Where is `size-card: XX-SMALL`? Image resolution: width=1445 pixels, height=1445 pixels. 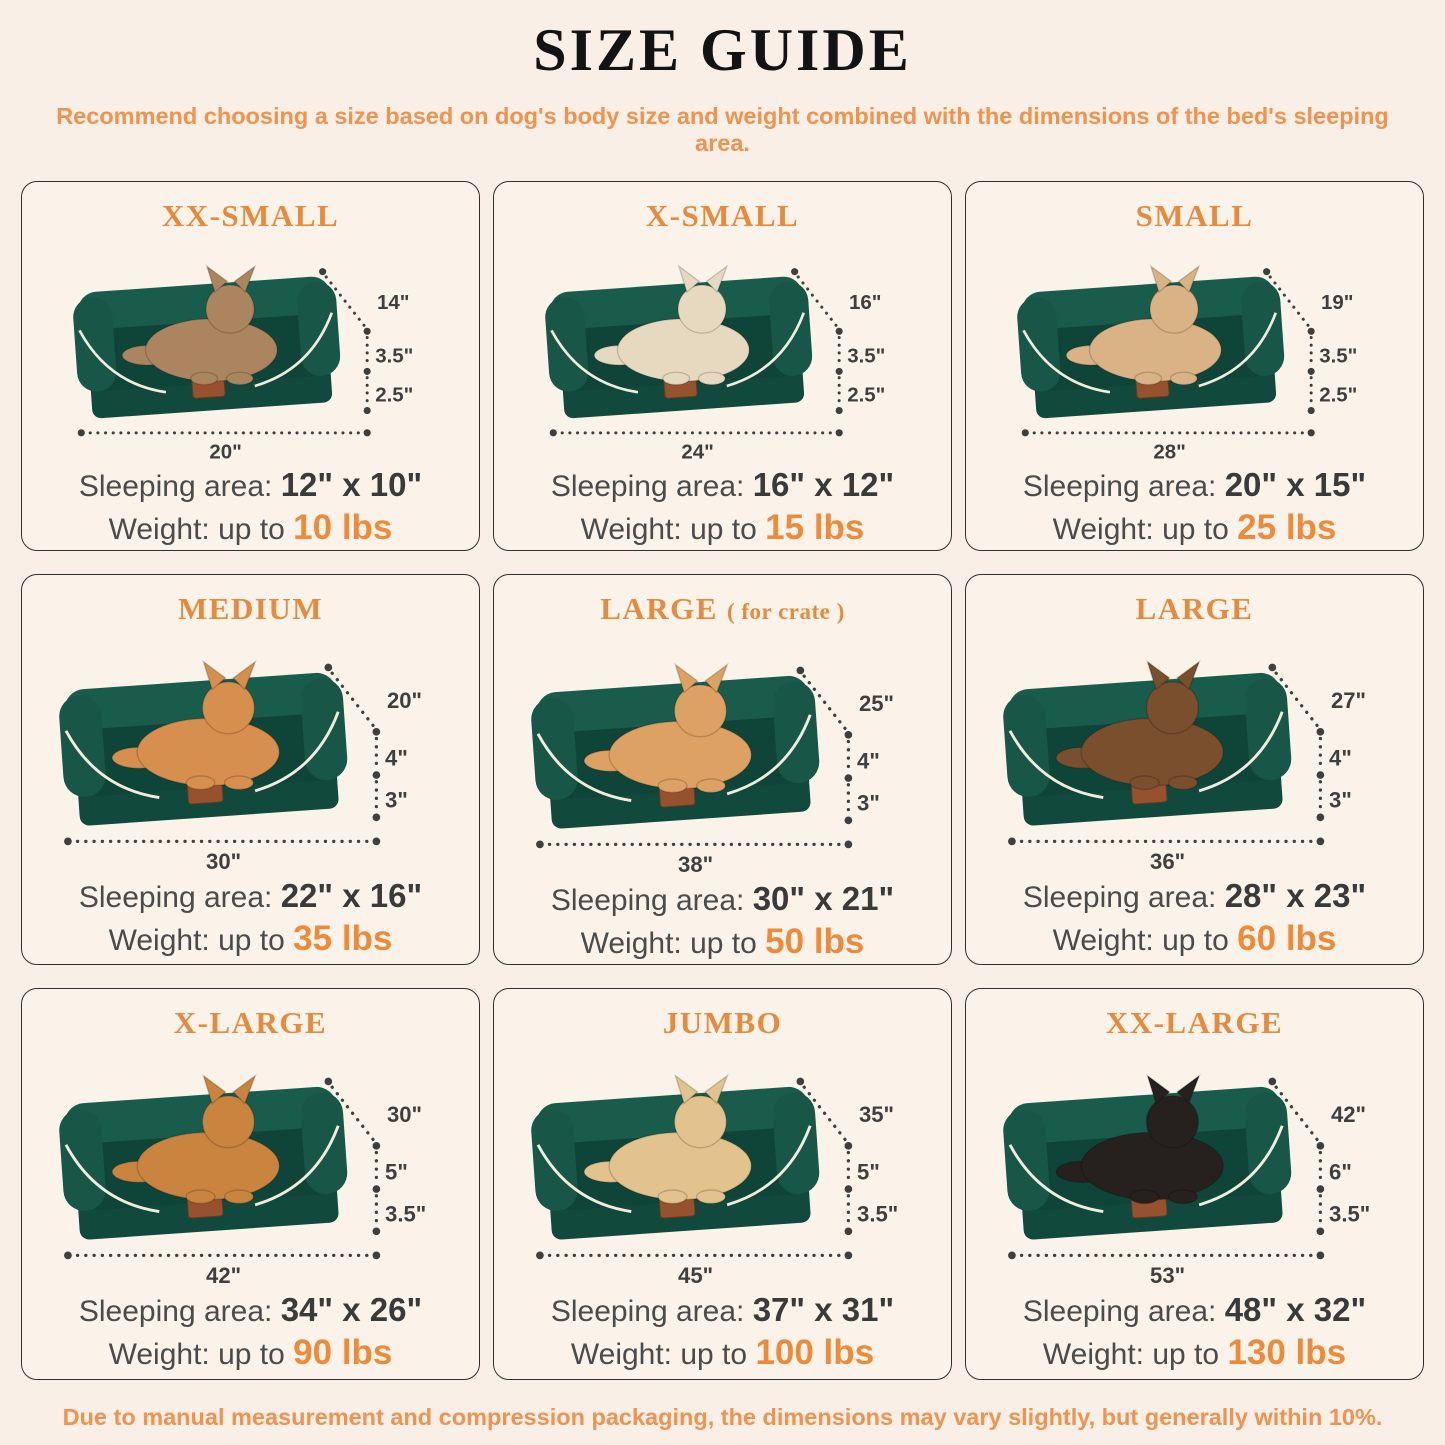 size-card: XX-SMALL is located at coordinates (250, 366).